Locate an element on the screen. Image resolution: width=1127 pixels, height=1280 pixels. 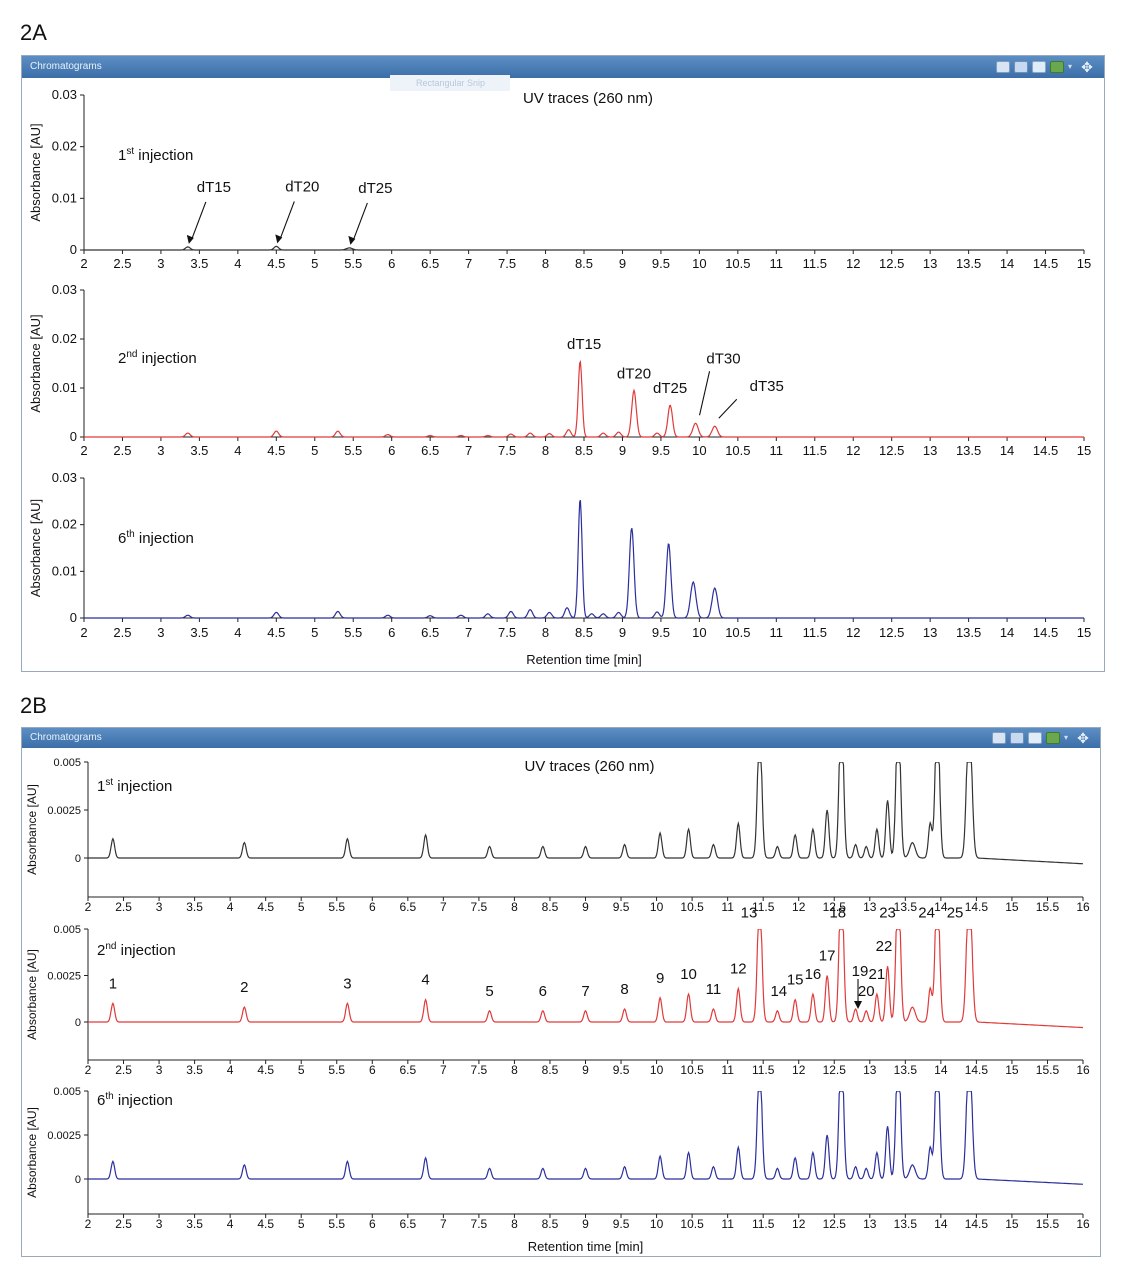
peak-label: 16 is located at coordinates (813, 974).